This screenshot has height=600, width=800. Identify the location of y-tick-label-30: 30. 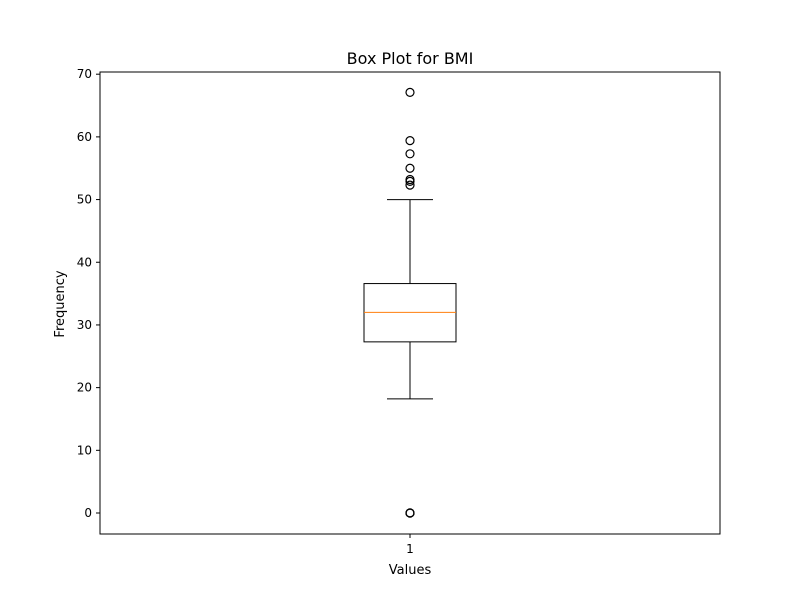
(84, 325).